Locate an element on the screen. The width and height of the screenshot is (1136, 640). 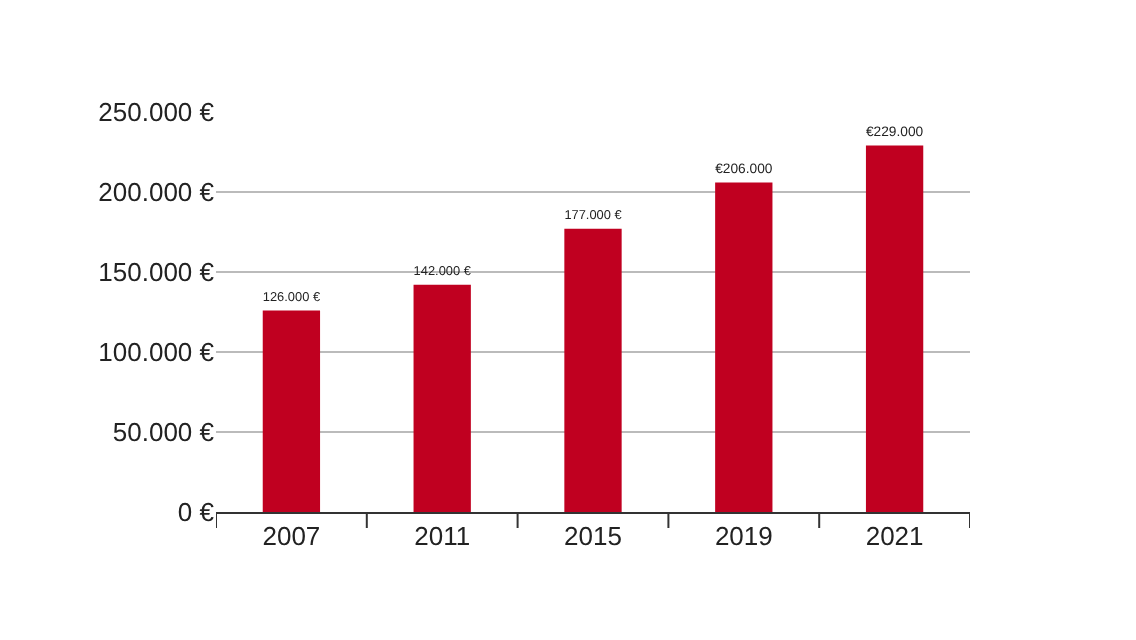
y-tick-label: 50.000 € is located at coordinates (164, 432).